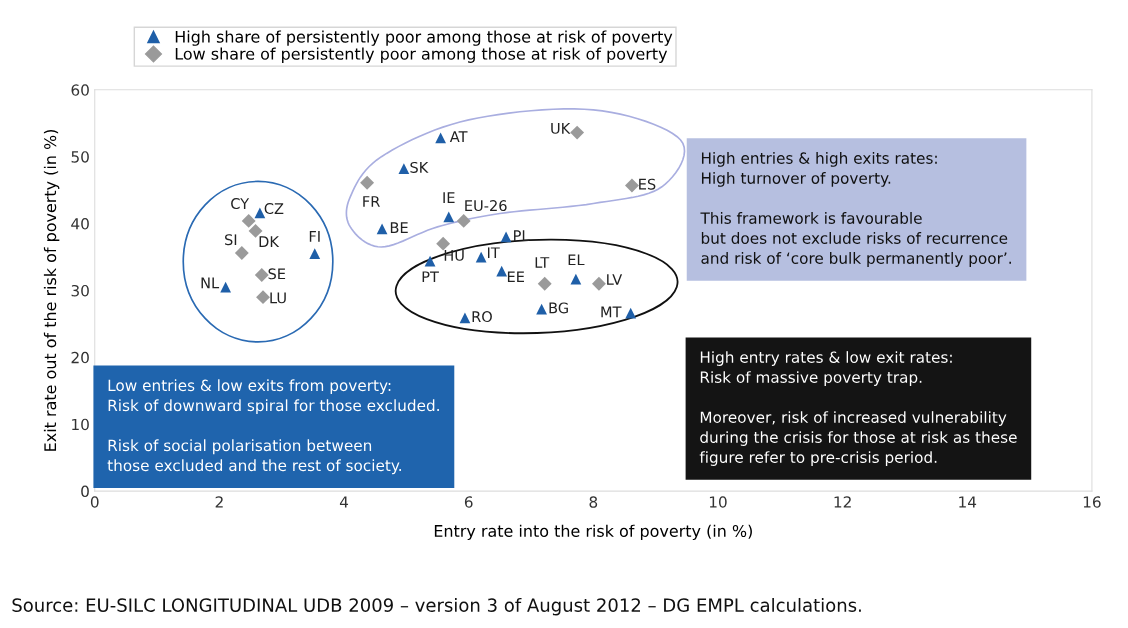 The width and height of the screenshot is (1128, 628). I want to click on y-tick-label: 20, so click(80, 357).